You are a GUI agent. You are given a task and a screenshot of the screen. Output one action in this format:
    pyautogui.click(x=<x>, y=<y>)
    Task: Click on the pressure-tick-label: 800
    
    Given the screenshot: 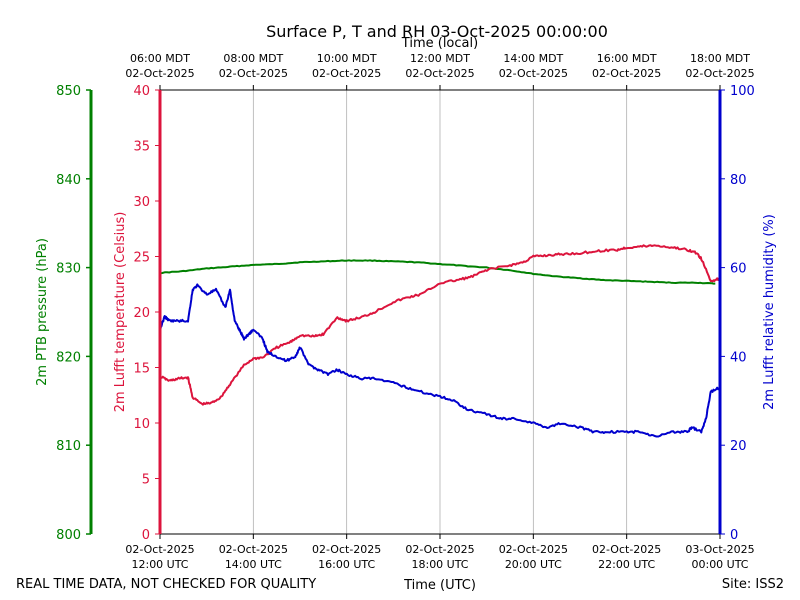 What is the action you would take?
    pyautogui.click(x=68, y=535)
    